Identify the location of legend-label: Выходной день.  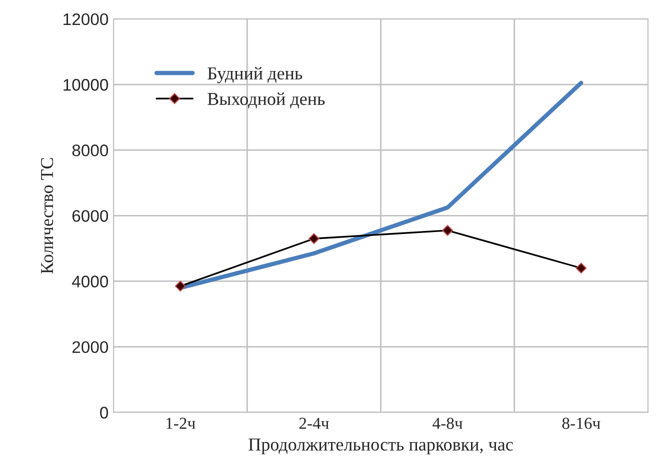
(266, 100).